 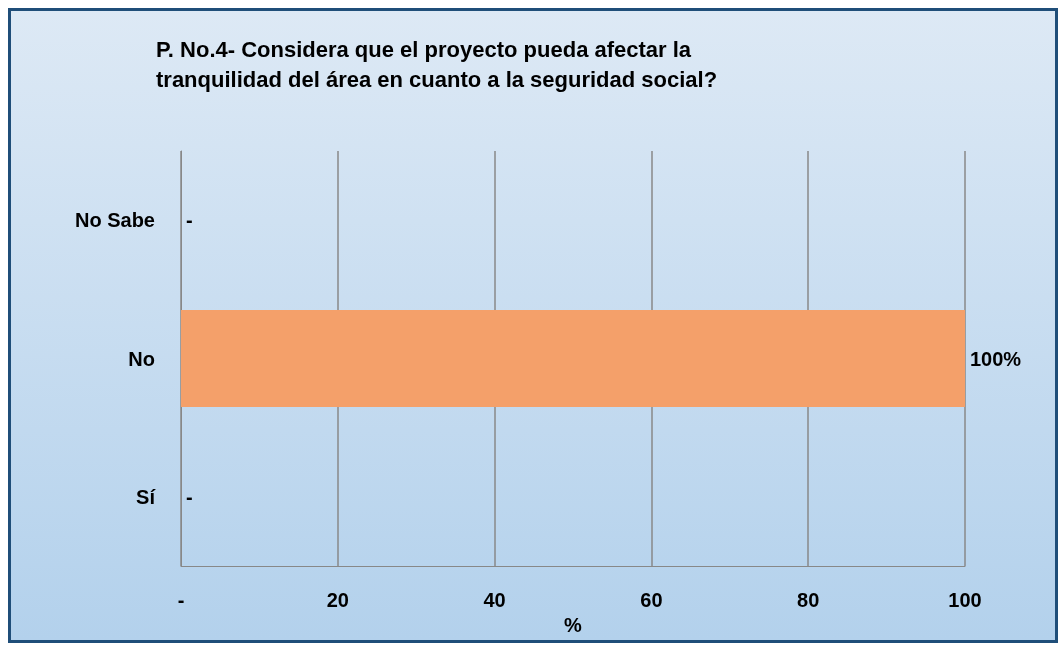 What do you see at coordinates (181, 600) in the screenshot?
I see `x-tick-label: -` at bounding box center [181, 600].